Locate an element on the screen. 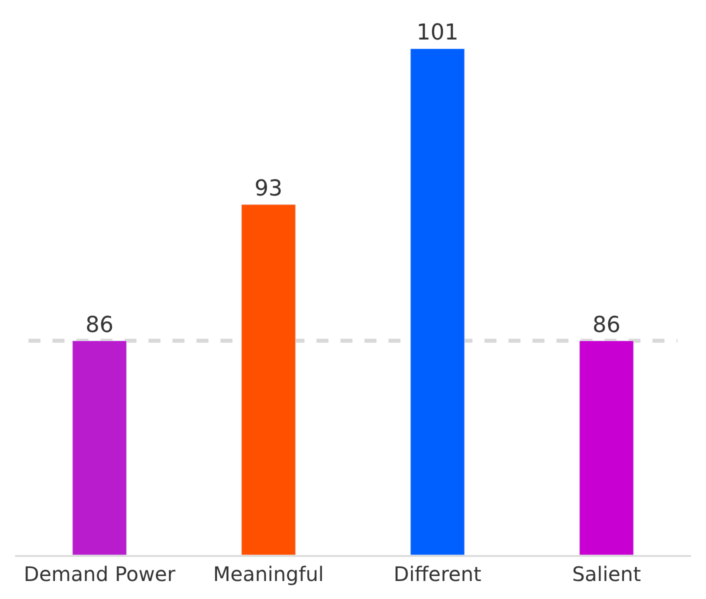  data-label: 93 is located at coordinates (268, 189).